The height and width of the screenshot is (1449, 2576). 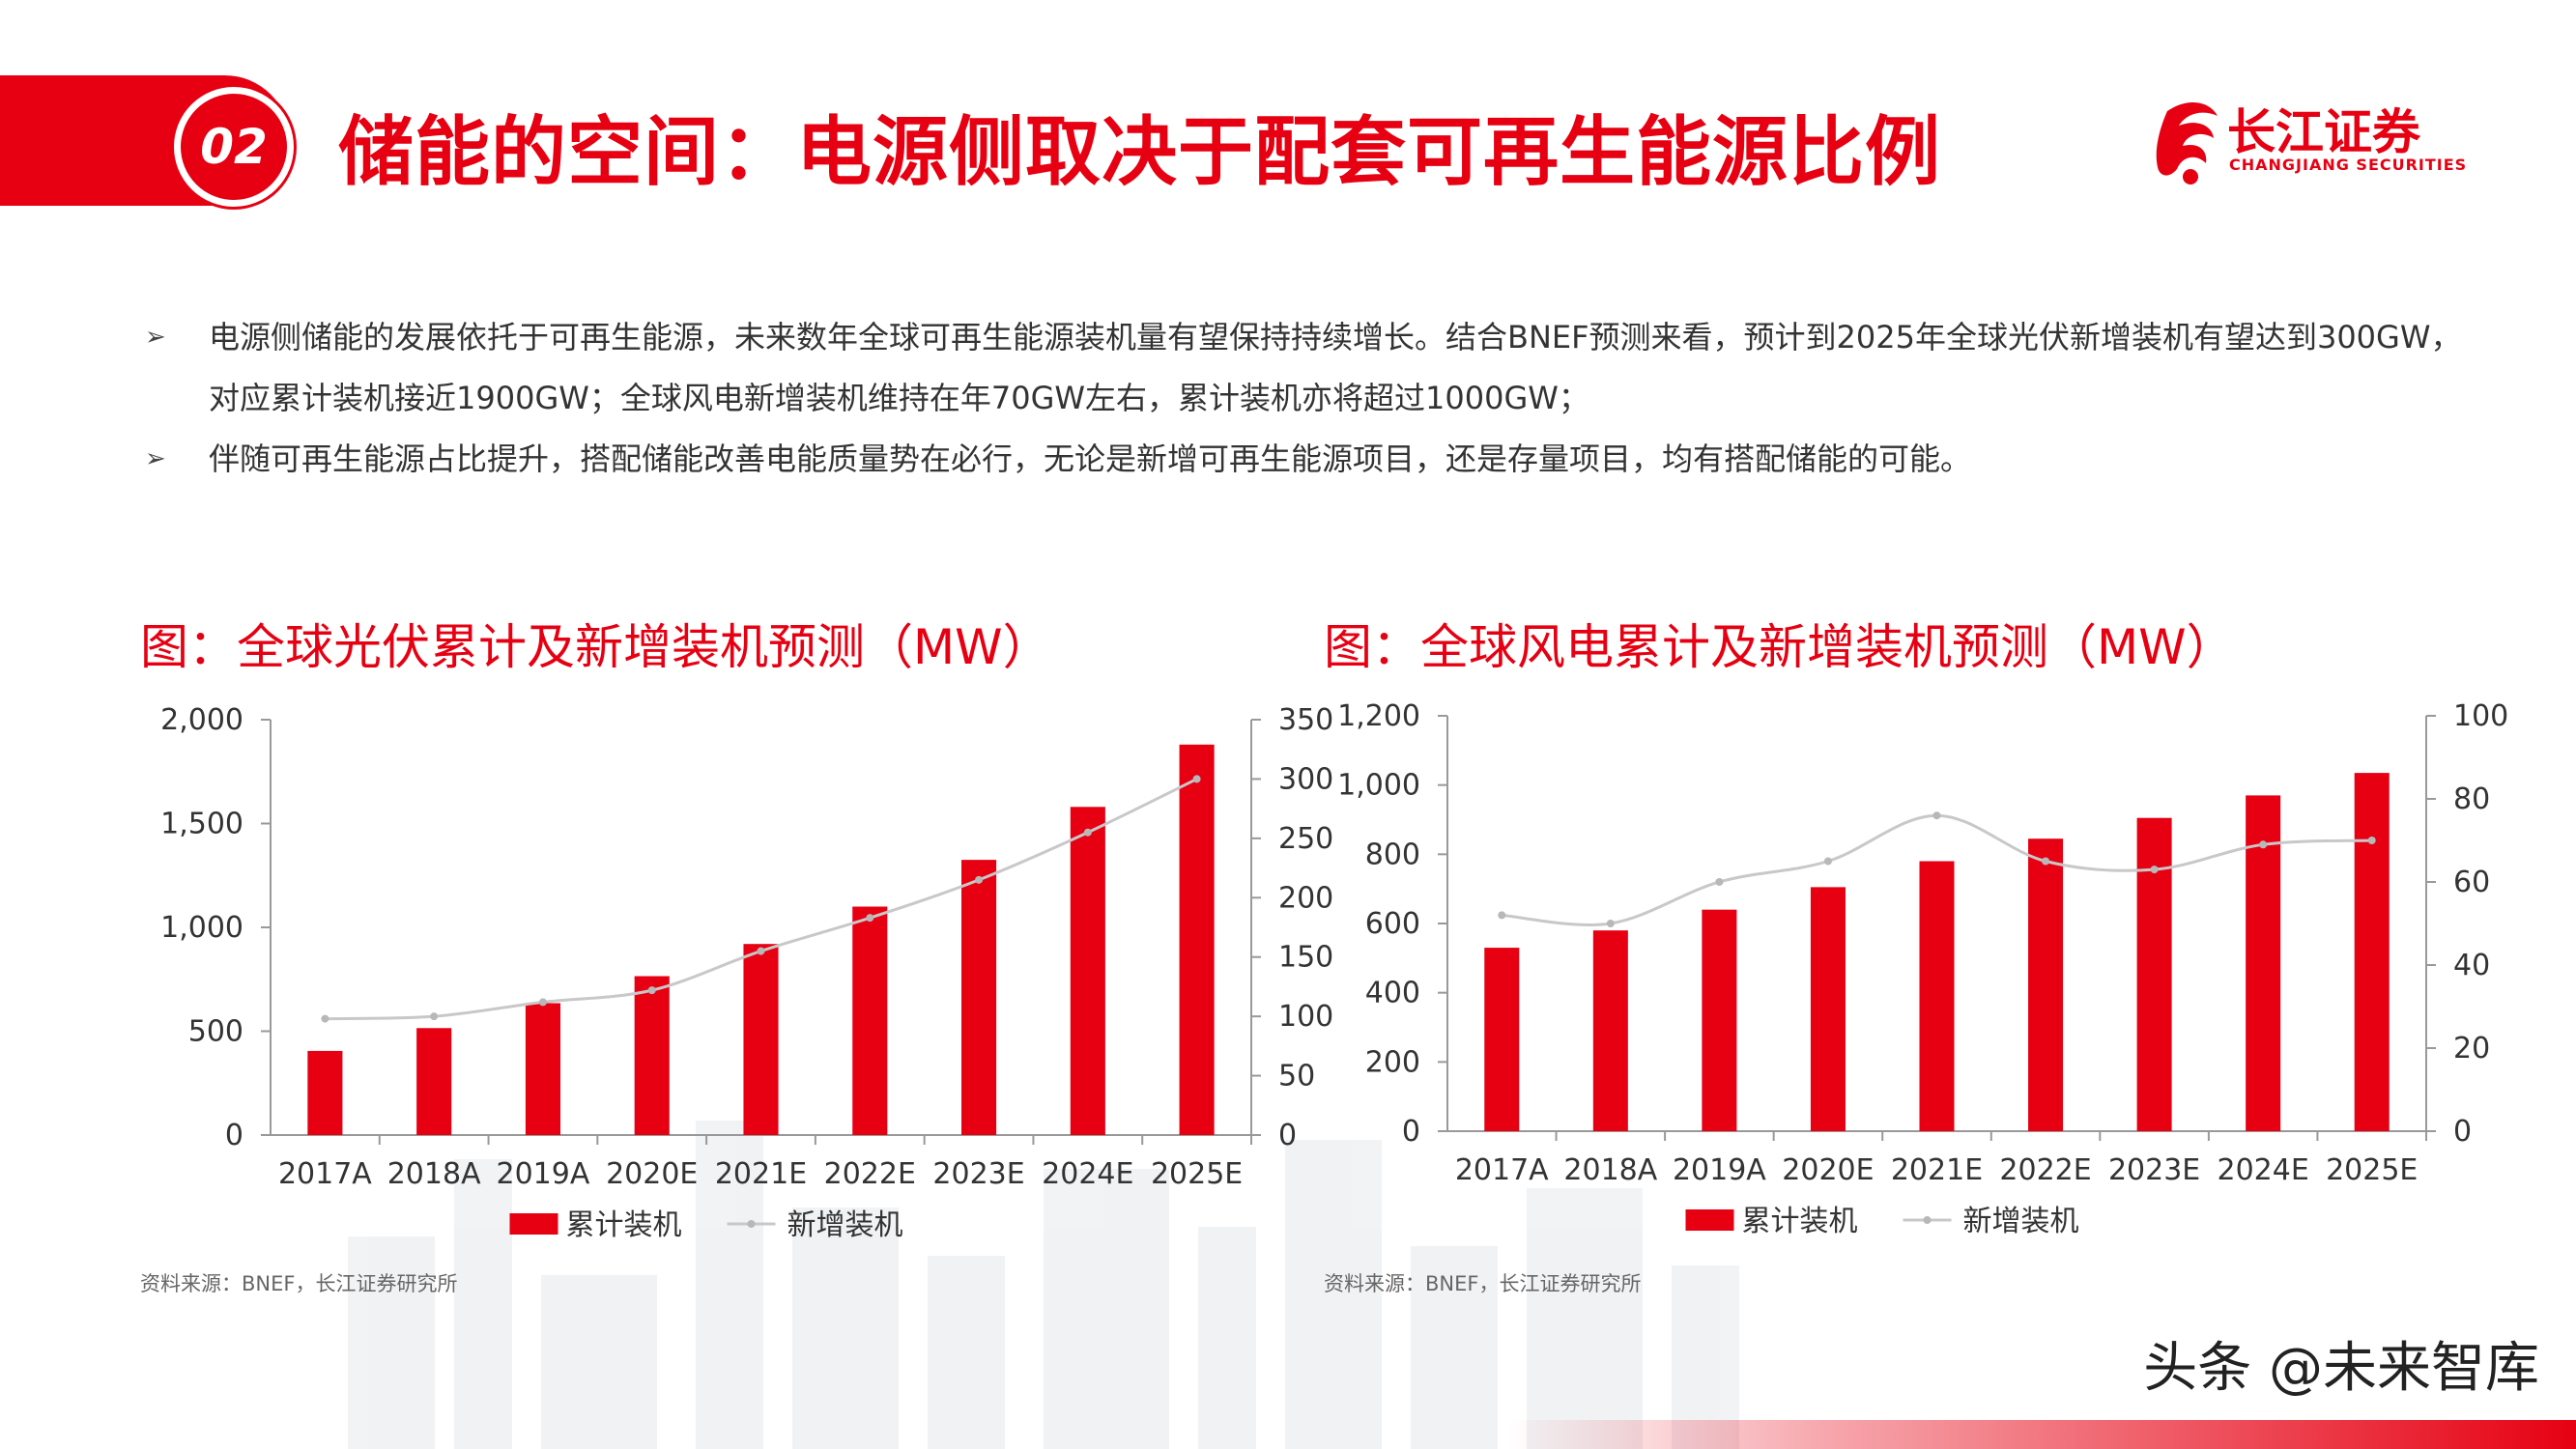 I want to click on legend-label-cumulative: 累计装机, so click(x=1800, y=1221).